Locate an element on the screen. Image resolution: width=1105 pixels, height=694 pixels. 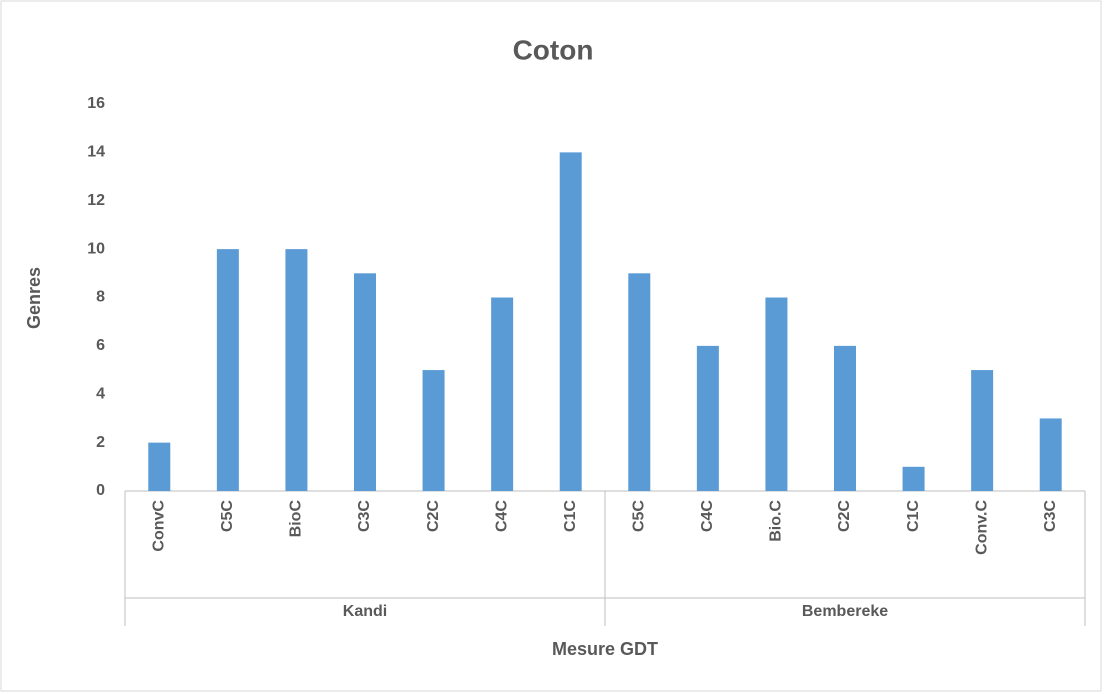
x-tick-label: Conv.C is located at coordinates (981, 527).